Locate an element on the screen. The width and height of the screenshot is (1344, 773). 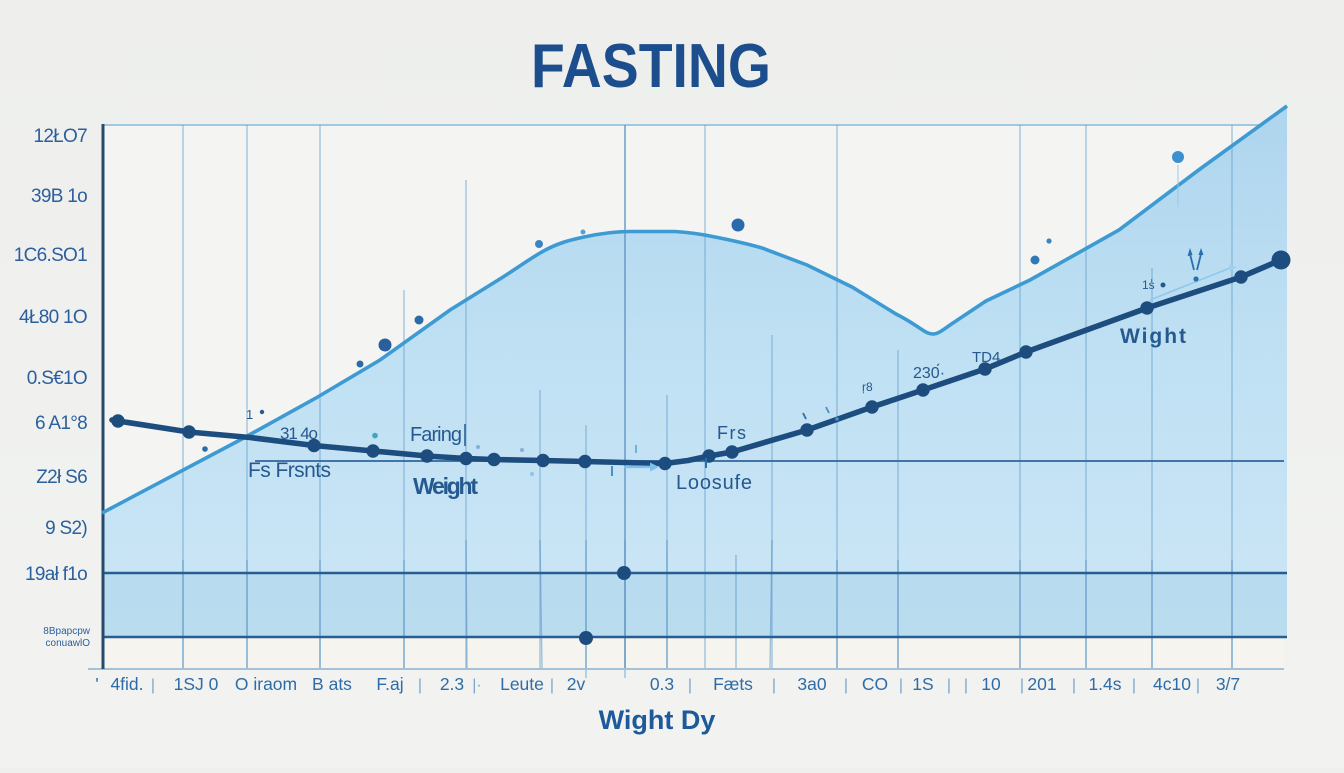
svg-text: conuawlO is located at coordinates (68, 643).